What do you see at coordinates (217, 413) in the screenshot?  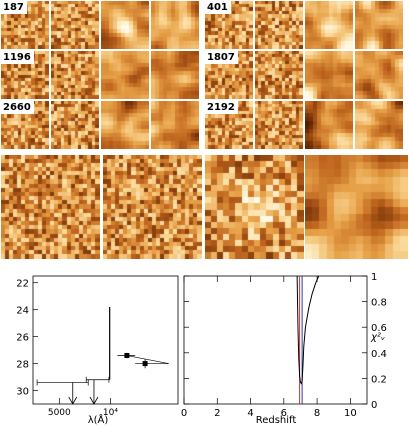 I see `redshift-xtick-label: 2` at bounding box center [217, 413].